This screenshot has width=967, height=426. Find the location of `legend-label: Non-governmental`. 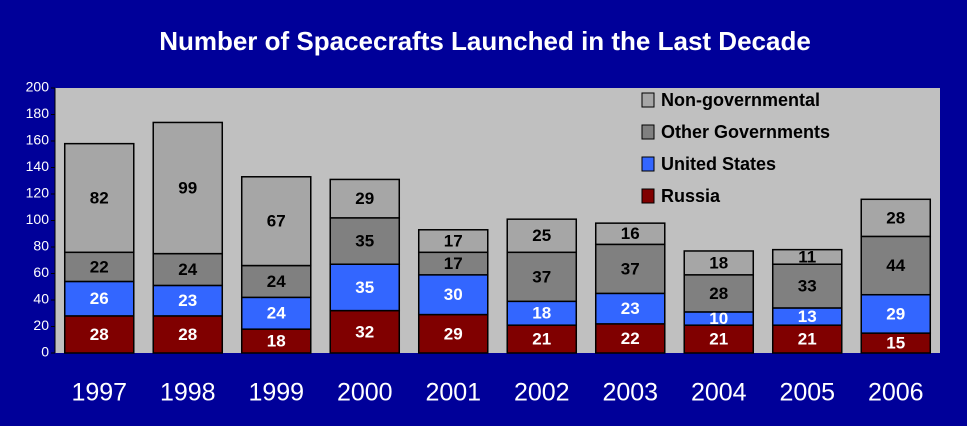

legend-label: Non-governmental is located at coordinates (740, 100).